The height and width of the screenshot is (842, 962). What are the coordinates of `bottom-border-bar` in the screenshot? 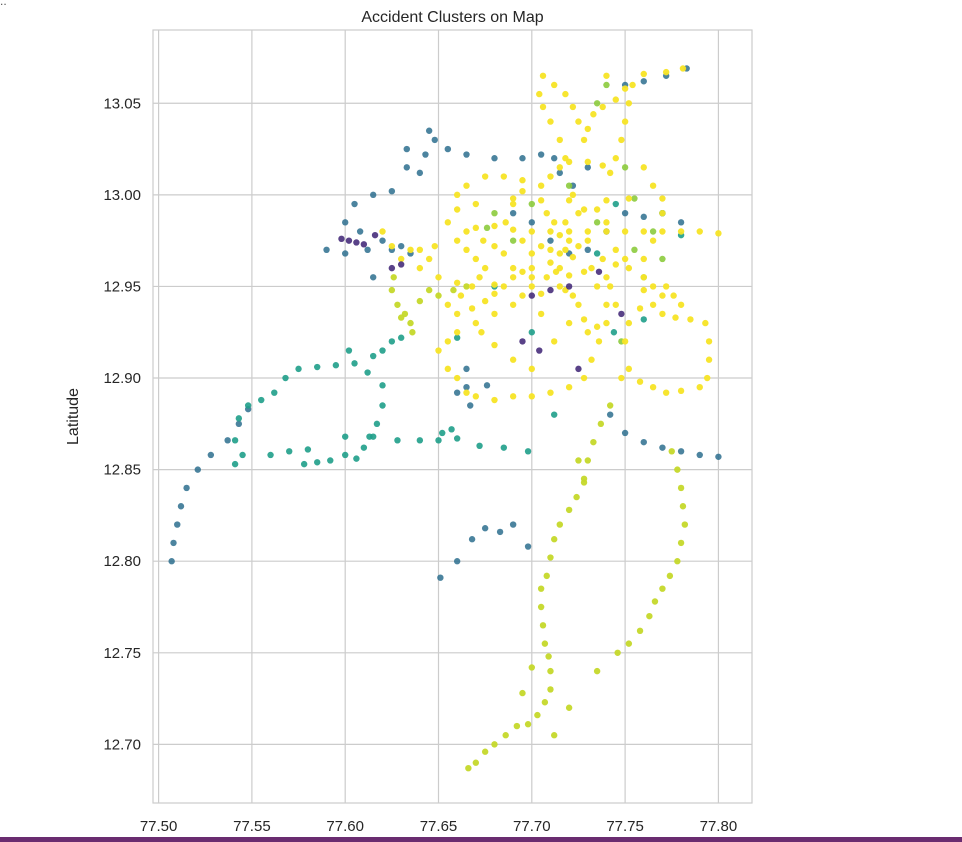 It's located at (481, 839).